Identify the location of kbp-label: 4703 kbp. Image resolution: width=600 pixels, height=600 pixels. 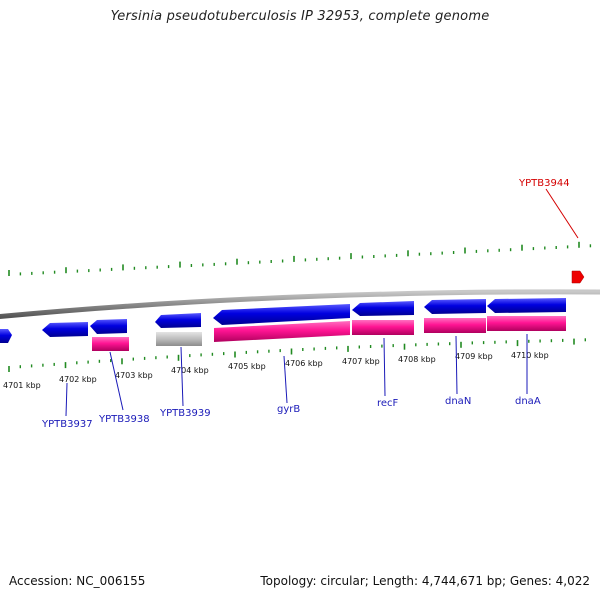
(134, 375).